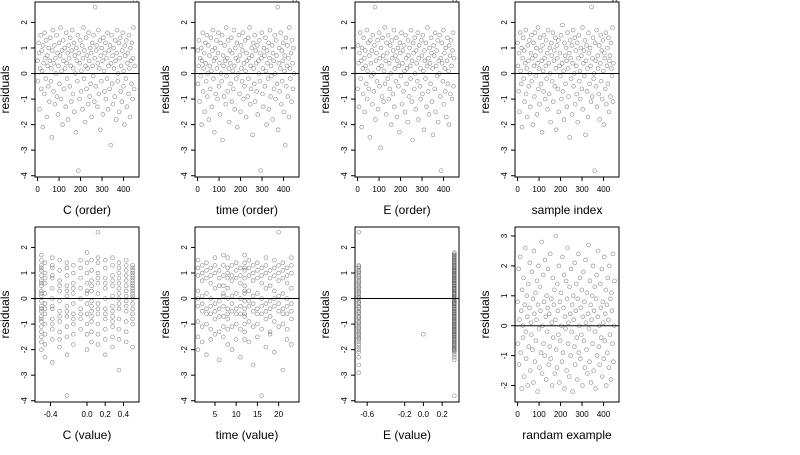  Describe the element at coordinates (539, 414) in the screenshot. I see `x-tick-label: 100` at that location.